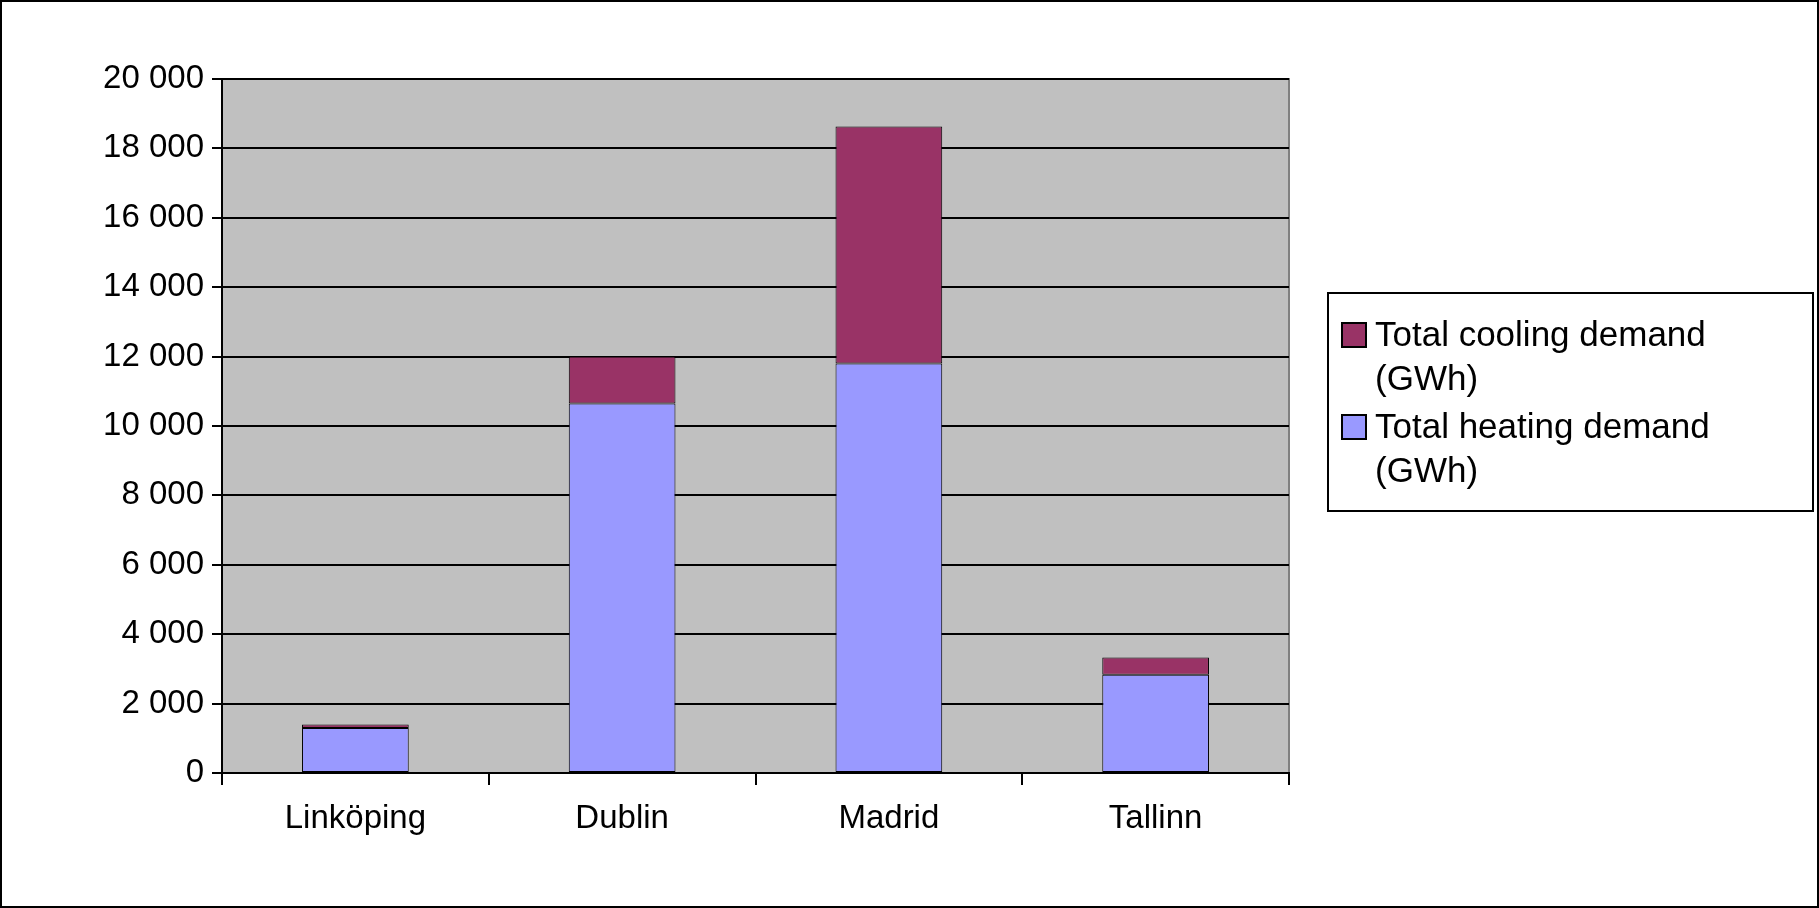  What do you see at coordinates (153, 354) in the screenshot?
I see `y-tick-label: 12 000` at bounding box center [153, 354].